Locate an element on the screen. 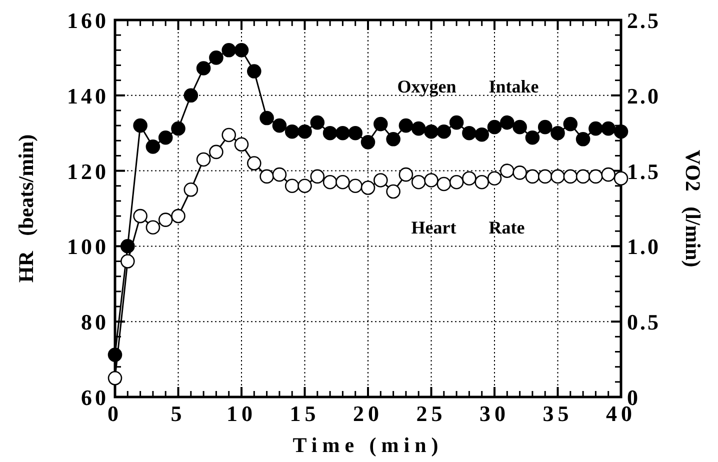 Image resolution: width=718 pixels, height=462 pixels. y-tick-label: 80 is located at coordinates (95, 322).